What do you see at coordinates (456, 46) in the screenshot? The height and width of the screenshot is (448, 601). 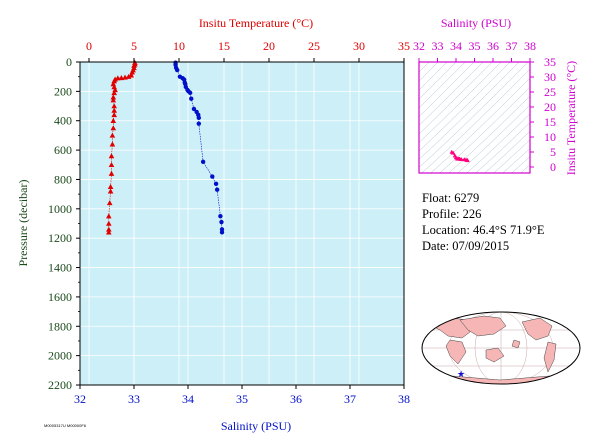 I see `ts-salinity-tick-label: 34` at bounding box center [456, 46].